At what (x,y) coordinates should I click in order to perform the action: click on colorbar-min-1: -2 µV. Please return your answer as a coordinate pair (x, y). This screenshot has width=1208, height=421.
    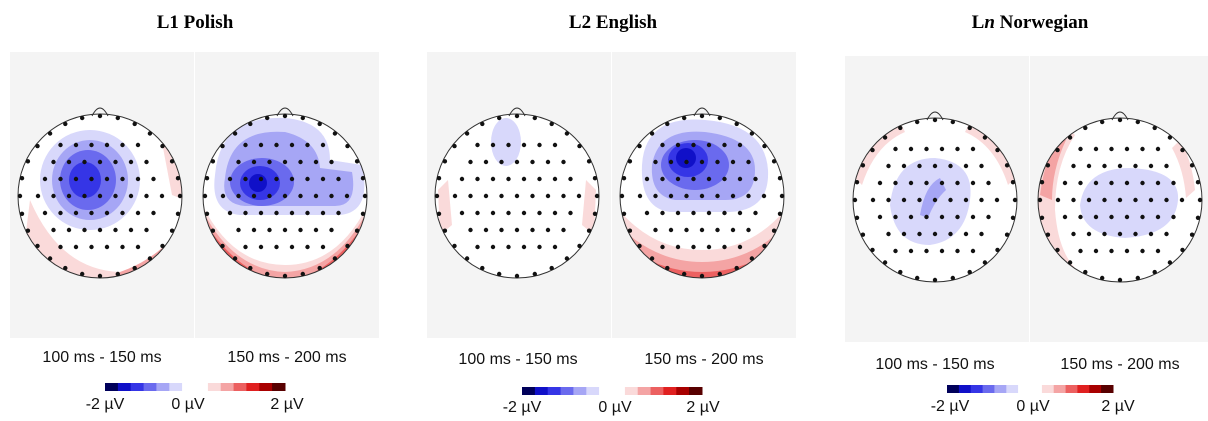
    Looking at the image, I should click on (105, 404).